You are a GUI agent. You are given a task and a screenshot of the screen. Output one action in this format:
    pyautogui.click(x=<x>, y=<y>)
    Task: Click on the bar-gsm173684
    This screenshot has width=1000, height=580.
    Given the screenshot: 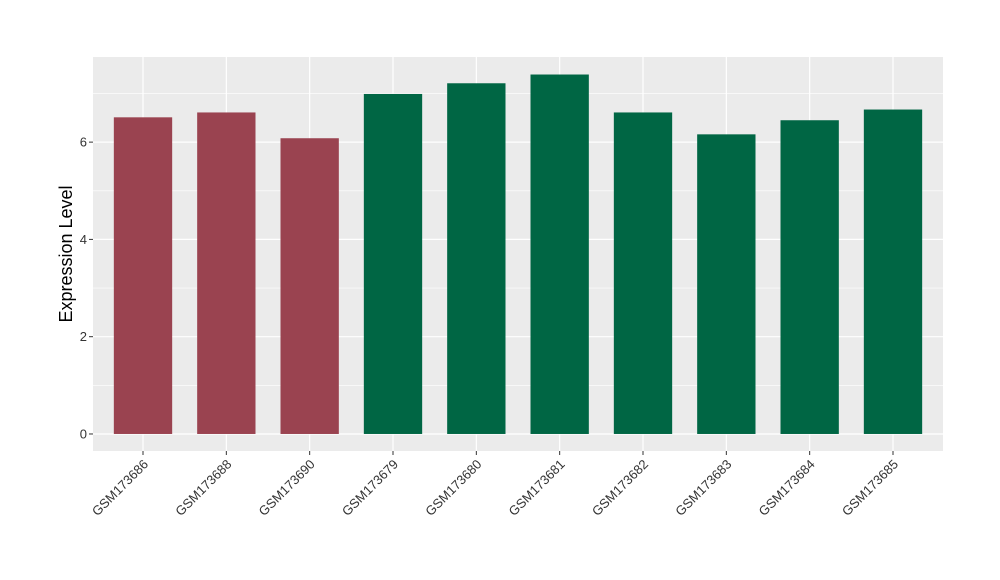 What is the action you would take?
    pyautogui.click(x=809, y=277)
    